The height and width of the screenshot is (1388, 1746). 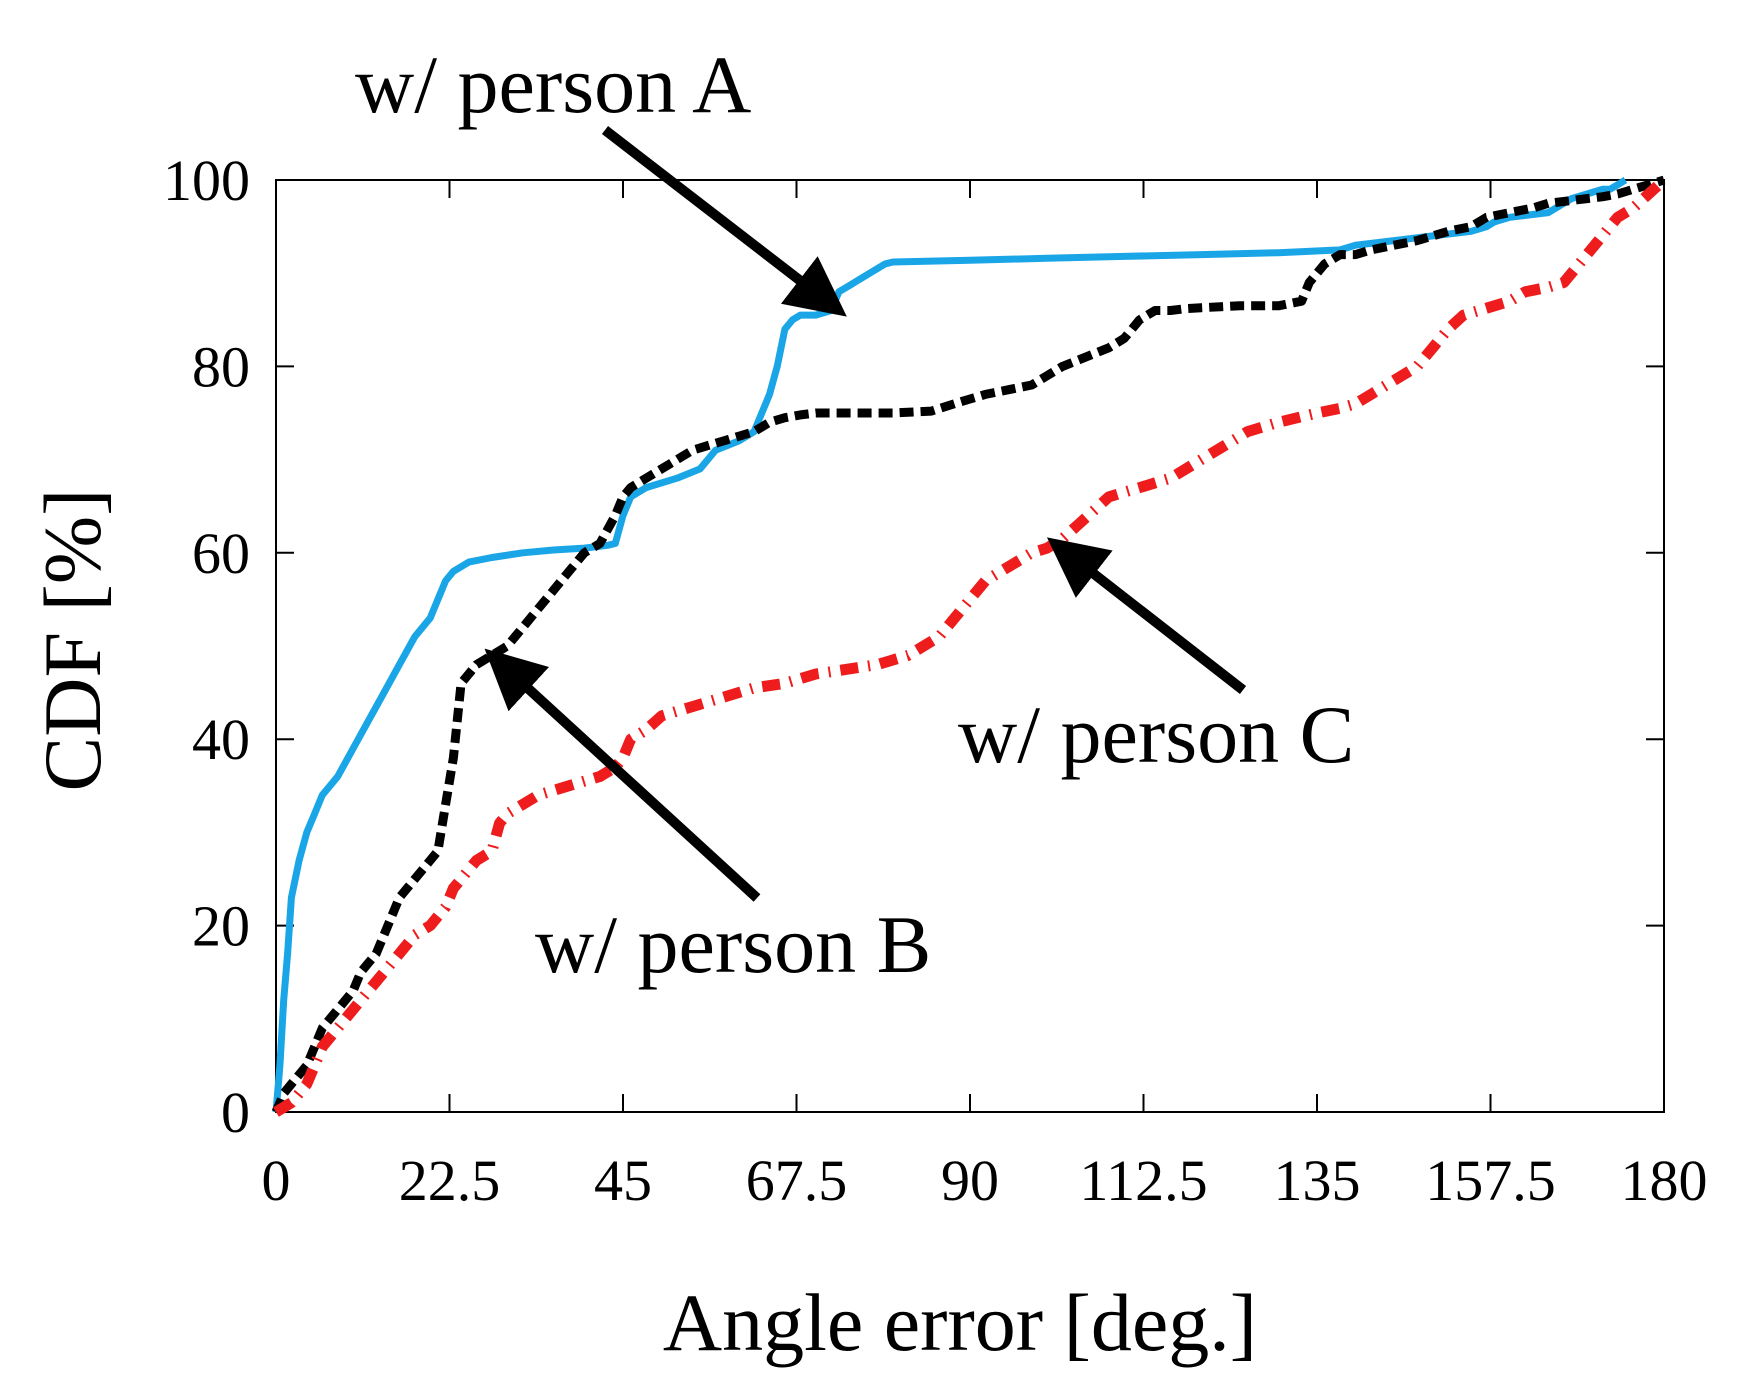 I want to click on y-tick-label: 0, so click(x=235, y=1112).